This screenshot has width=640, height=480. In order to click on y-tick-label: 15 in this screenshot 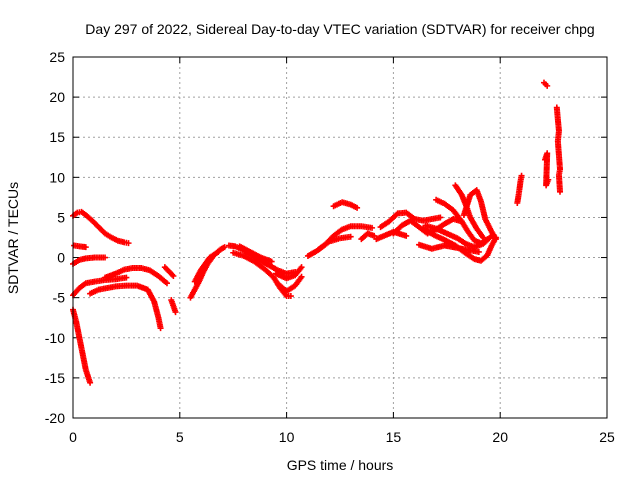, I will do `click(57, 137)`.